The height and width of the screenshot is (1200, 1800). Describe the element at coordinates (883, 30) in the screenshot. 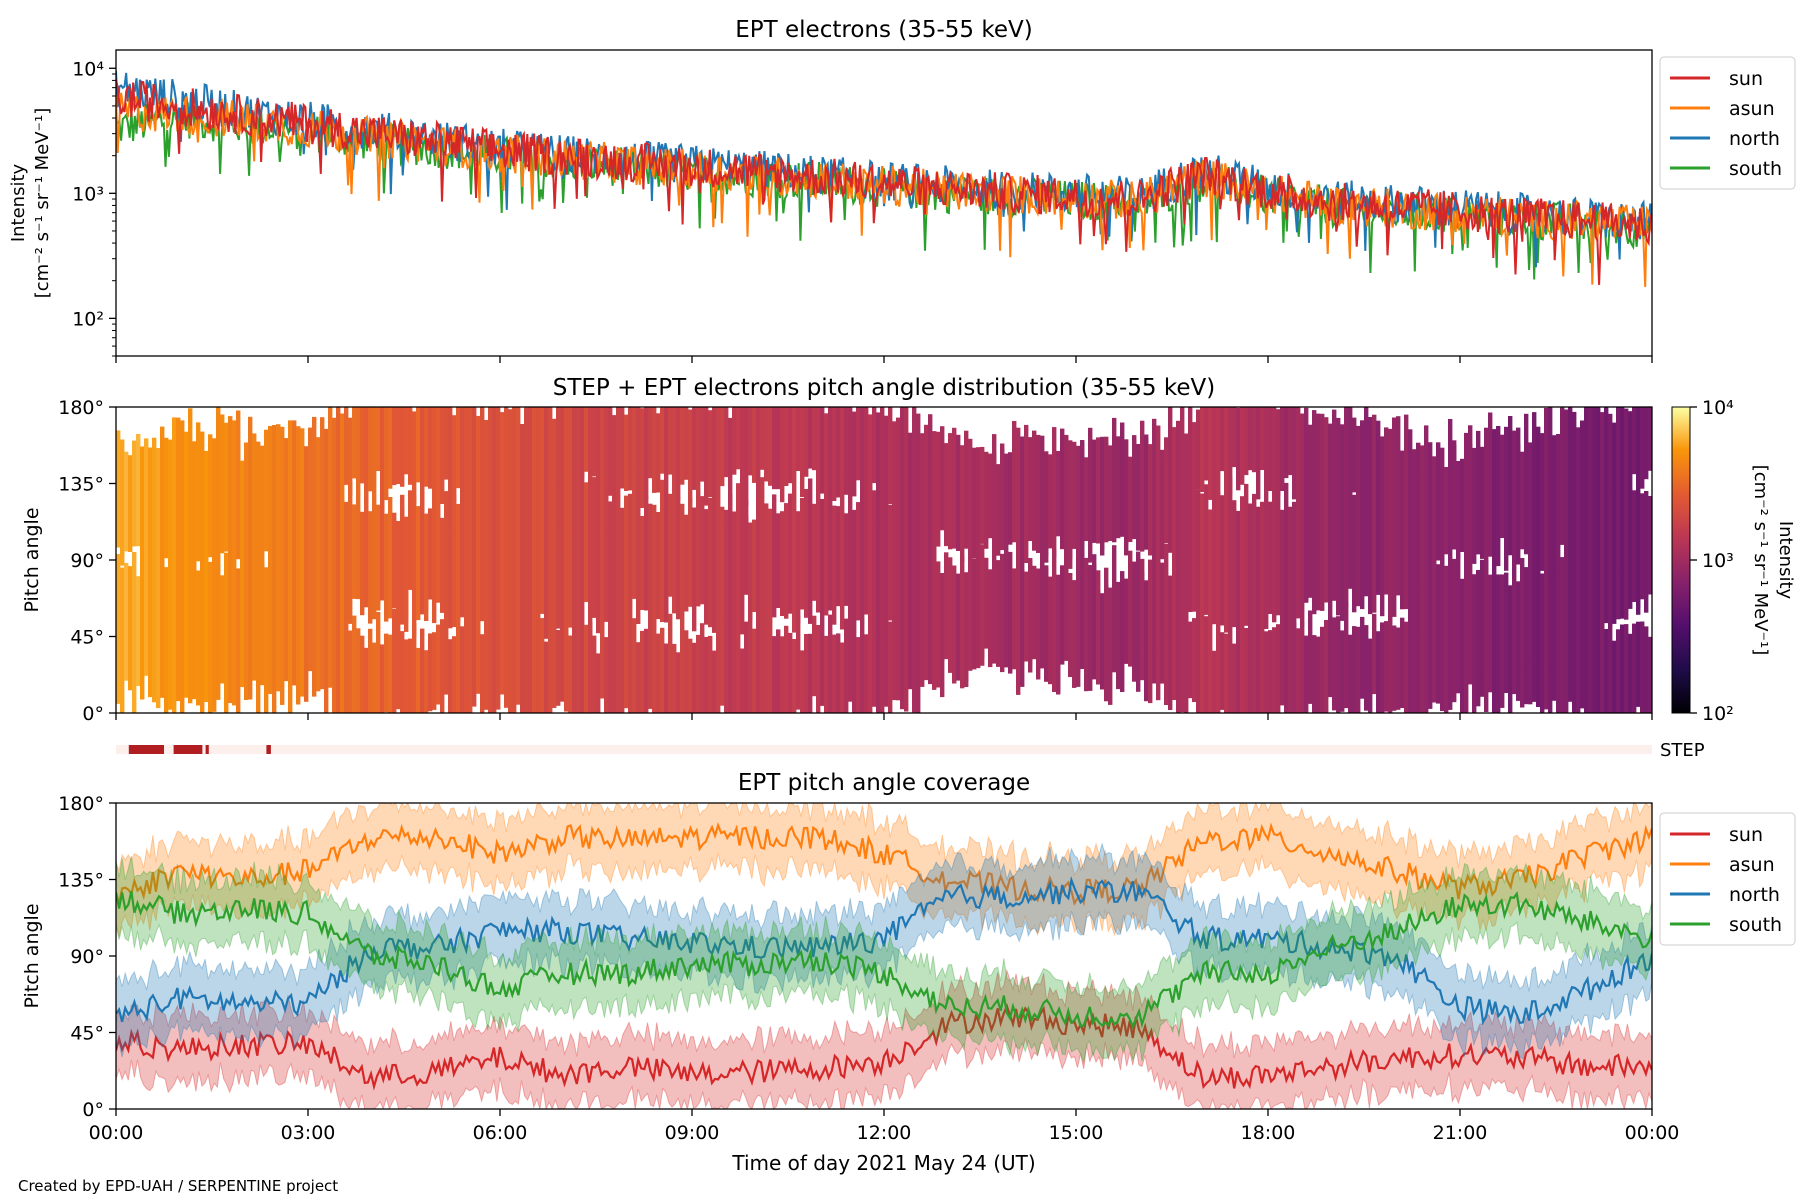

I see `intensity-panel-title: EPT electrons (35-55 keV)` at that location.